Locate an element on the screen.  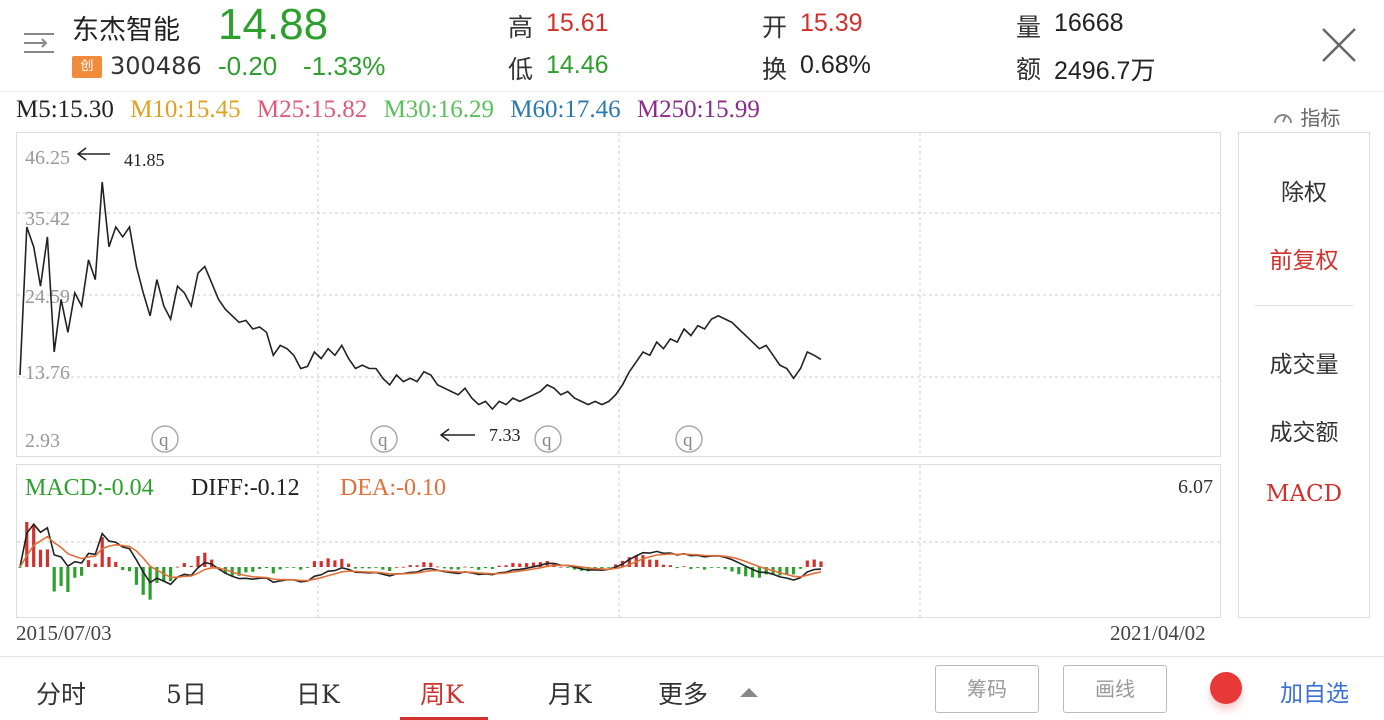
min-annotation: 7.33 is located at coordinates (480, 435).